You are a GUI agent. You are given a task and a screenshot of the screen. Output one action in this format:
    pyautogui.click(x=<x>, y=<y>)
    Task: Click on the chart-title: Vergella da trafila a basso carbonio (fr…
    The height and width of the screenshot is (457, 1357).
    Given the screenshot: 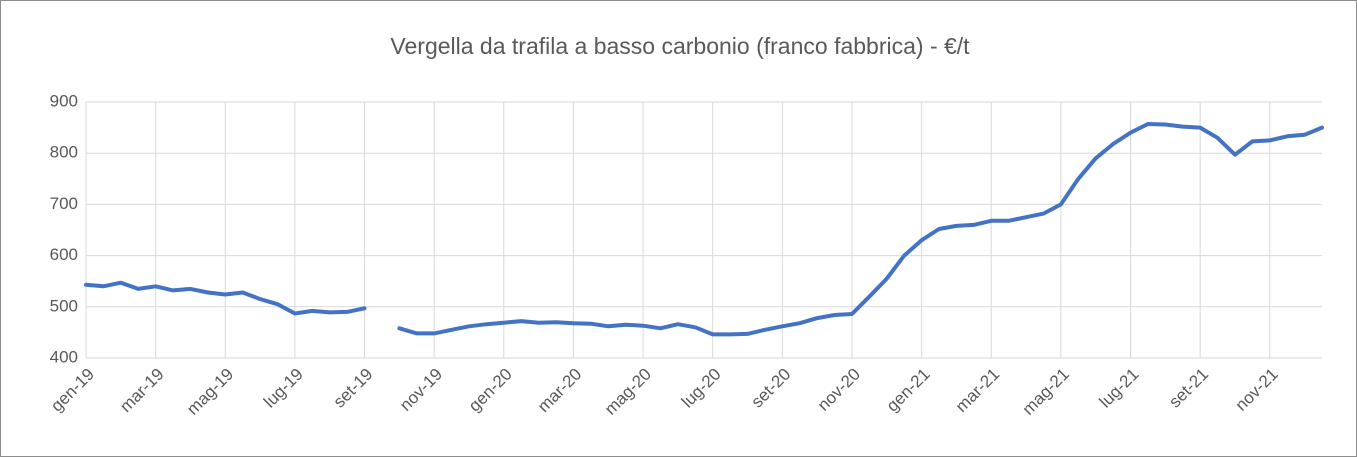 What is the action you would take?
    pyautogui.click(x=680, y=46)
    